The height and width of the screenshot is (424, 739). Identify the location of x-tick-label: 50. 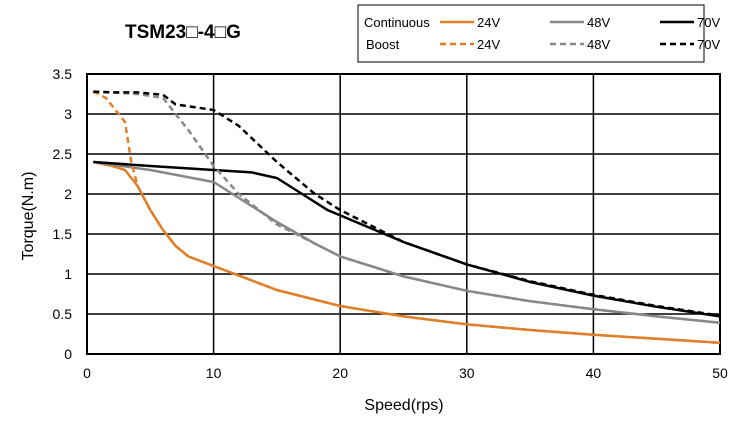
(720, 373).